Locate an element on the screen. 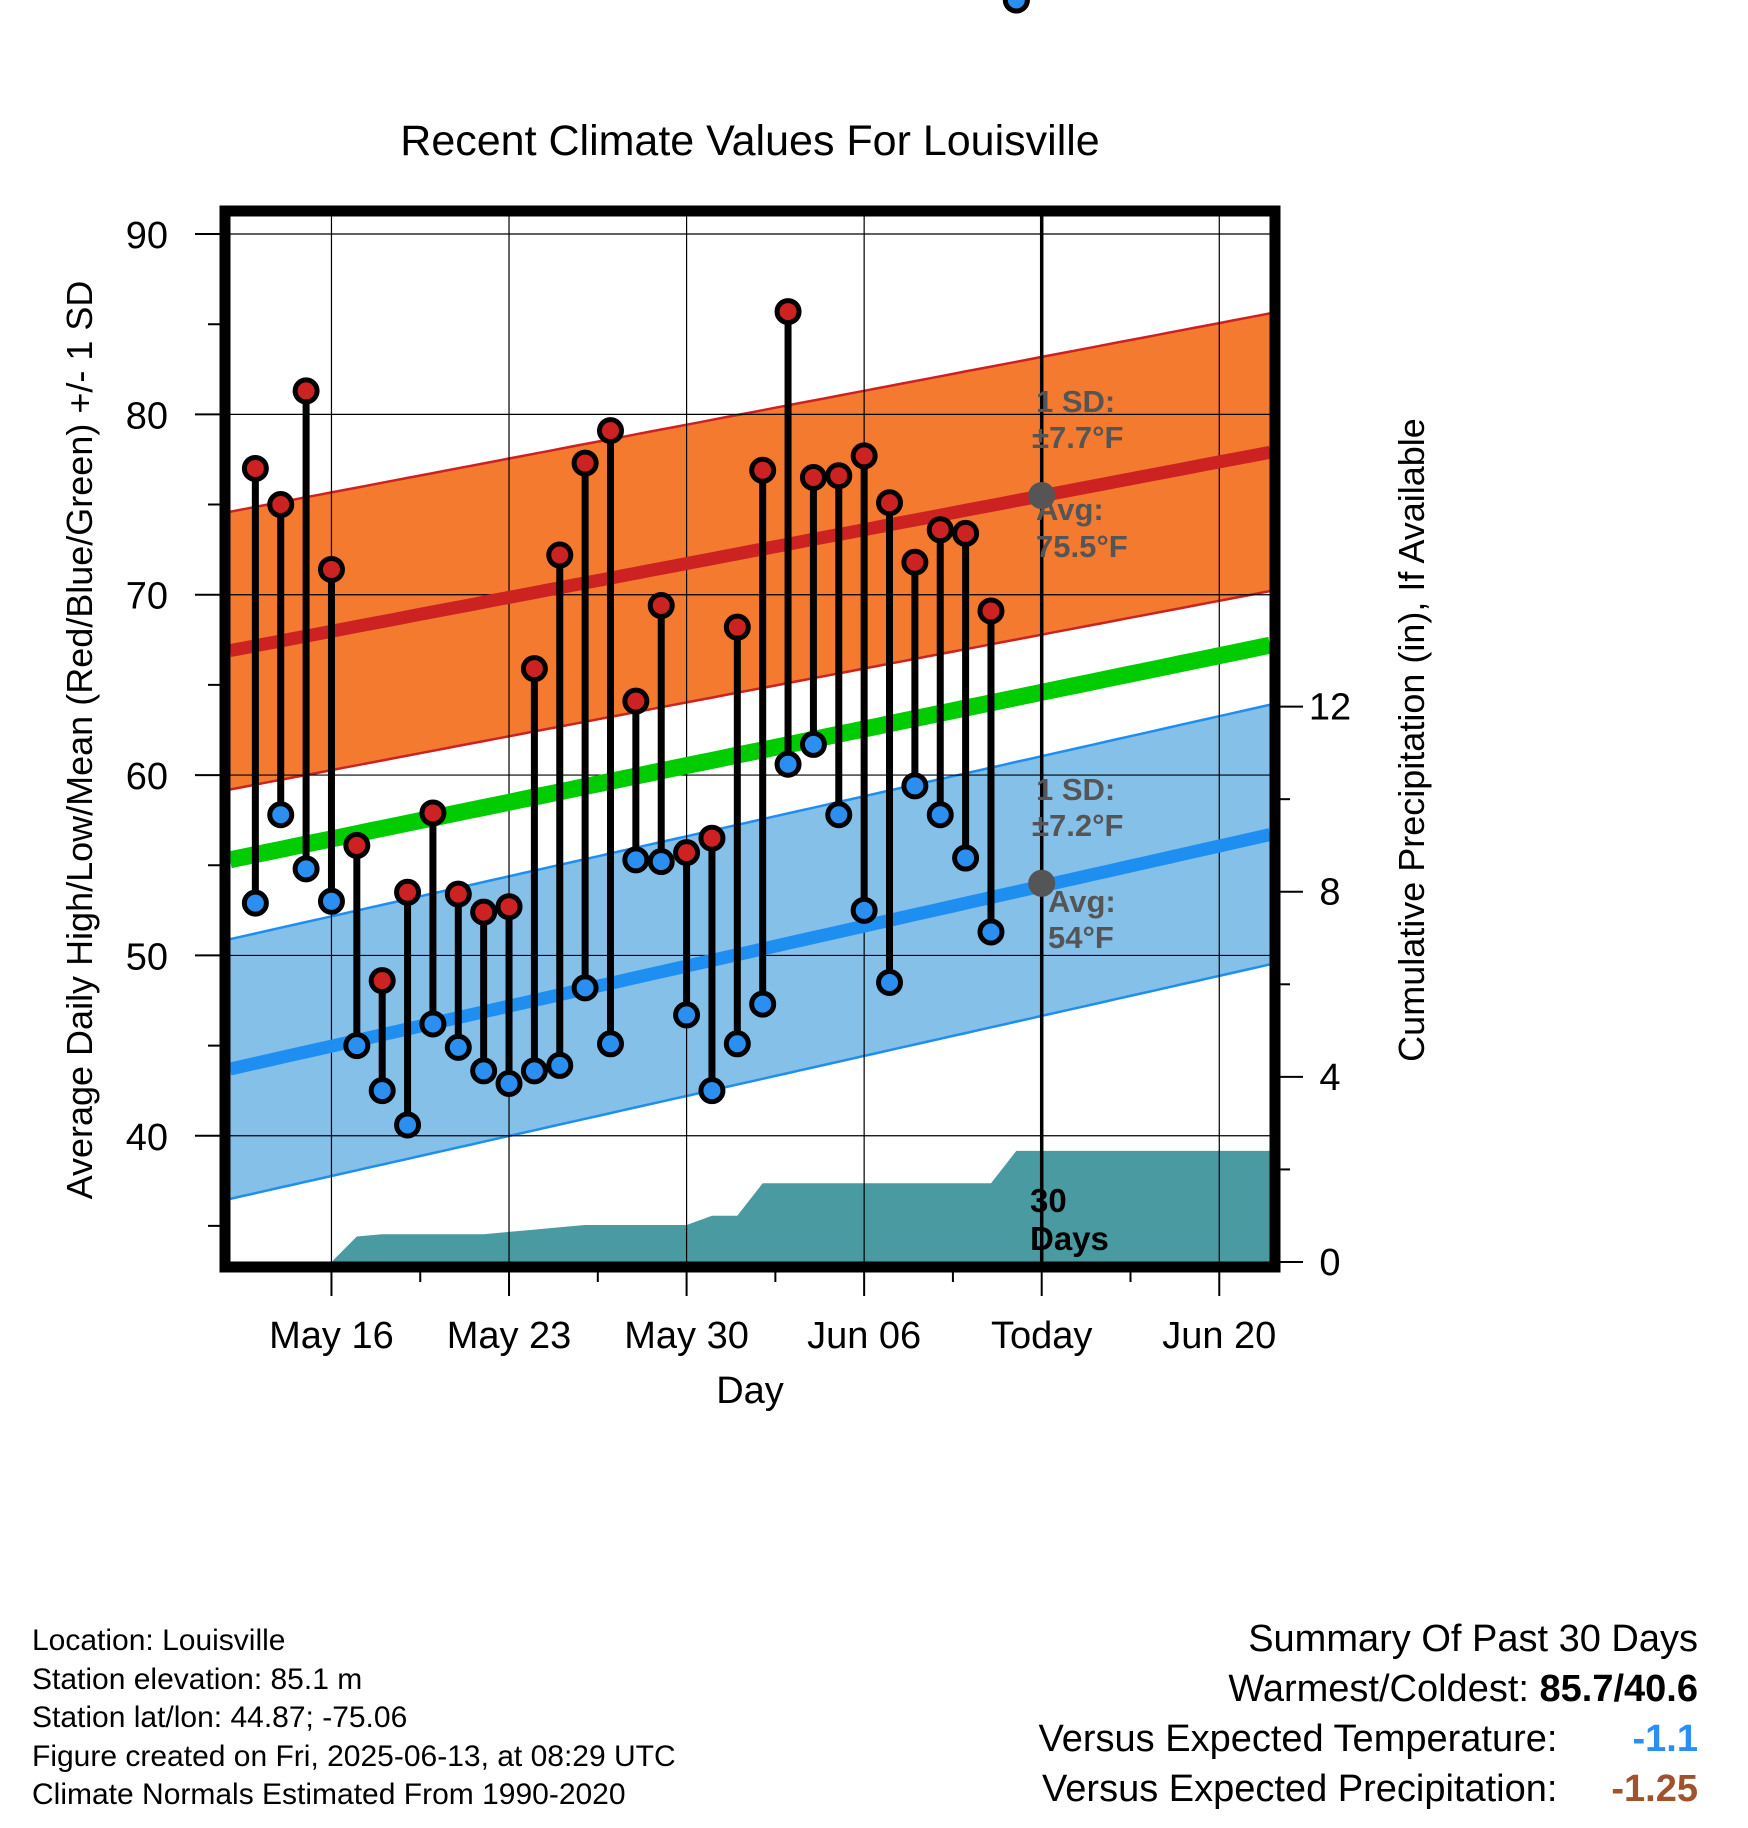 The image size is (1748, 1828). low-sd-value: ±7.2°F is located at coordinates (1077, 825).